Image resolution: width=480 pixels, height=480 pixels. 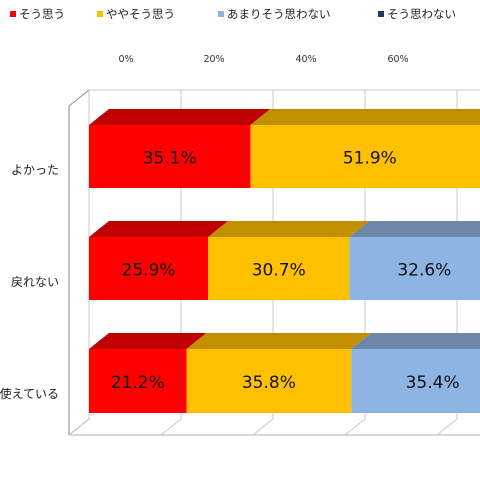 I want to click on data-label-1-1: 30.7%, so click(x=279, y=271).